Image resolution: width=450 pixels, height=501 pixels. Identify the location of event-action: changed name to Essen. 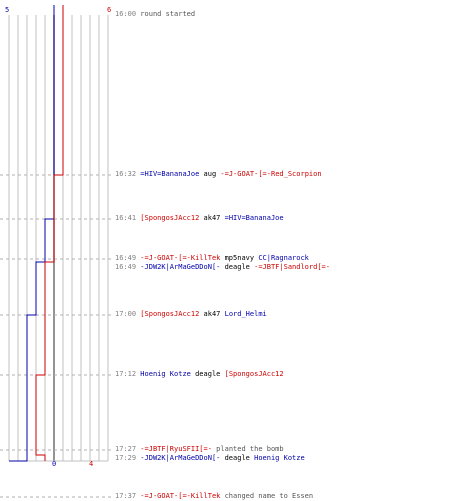
(269, 496).